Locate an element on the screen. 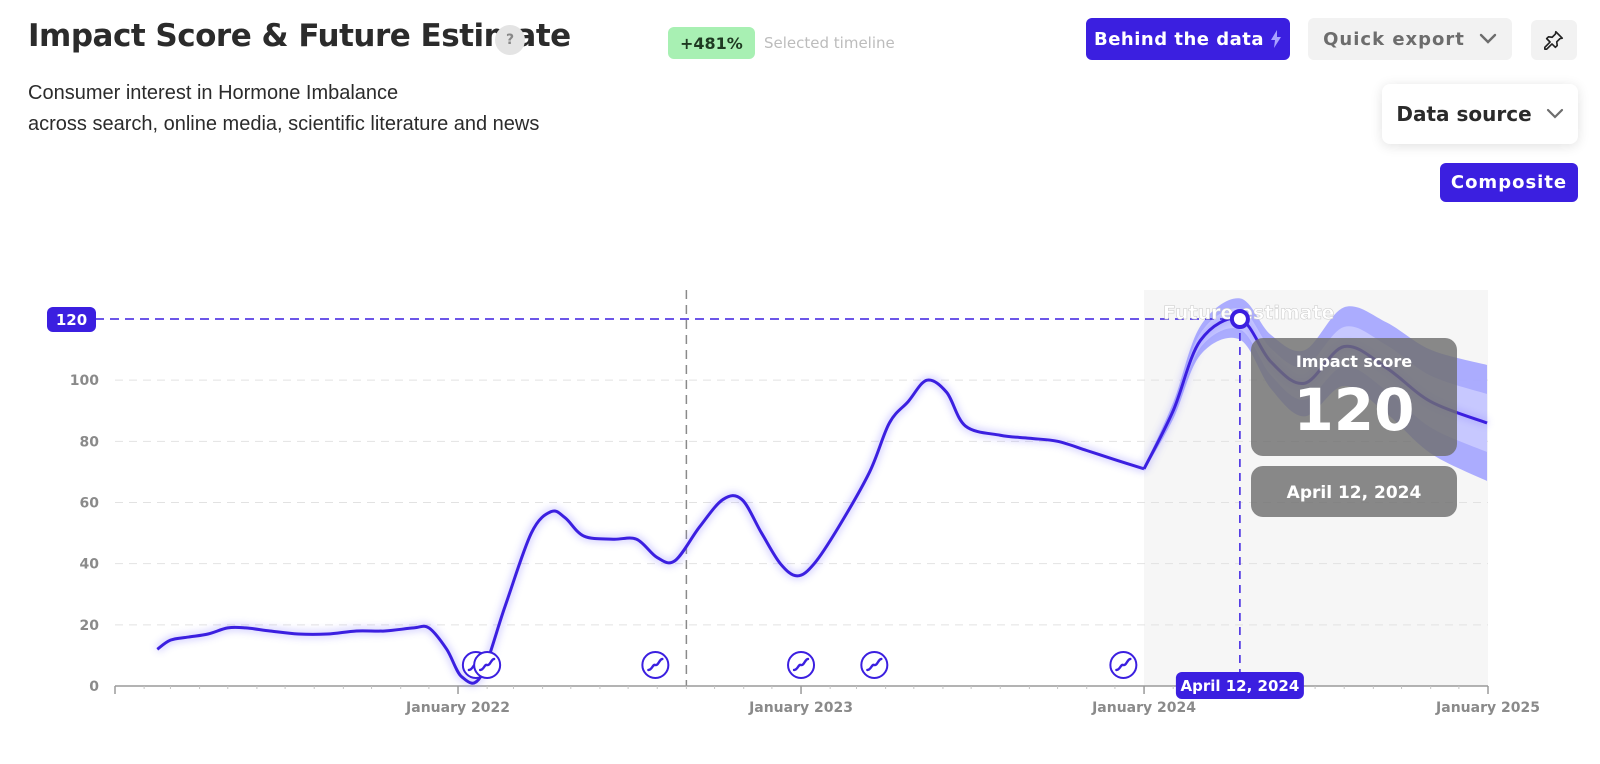  badge-caption: Selected timeline is located at coordinates (829, 43).